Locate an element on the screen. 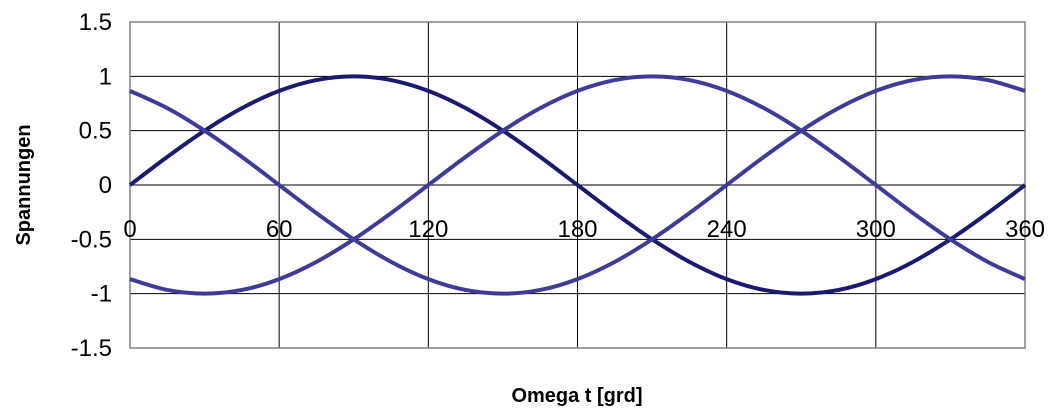  y-tick-label: 0 is located at coordinates (105, 185).